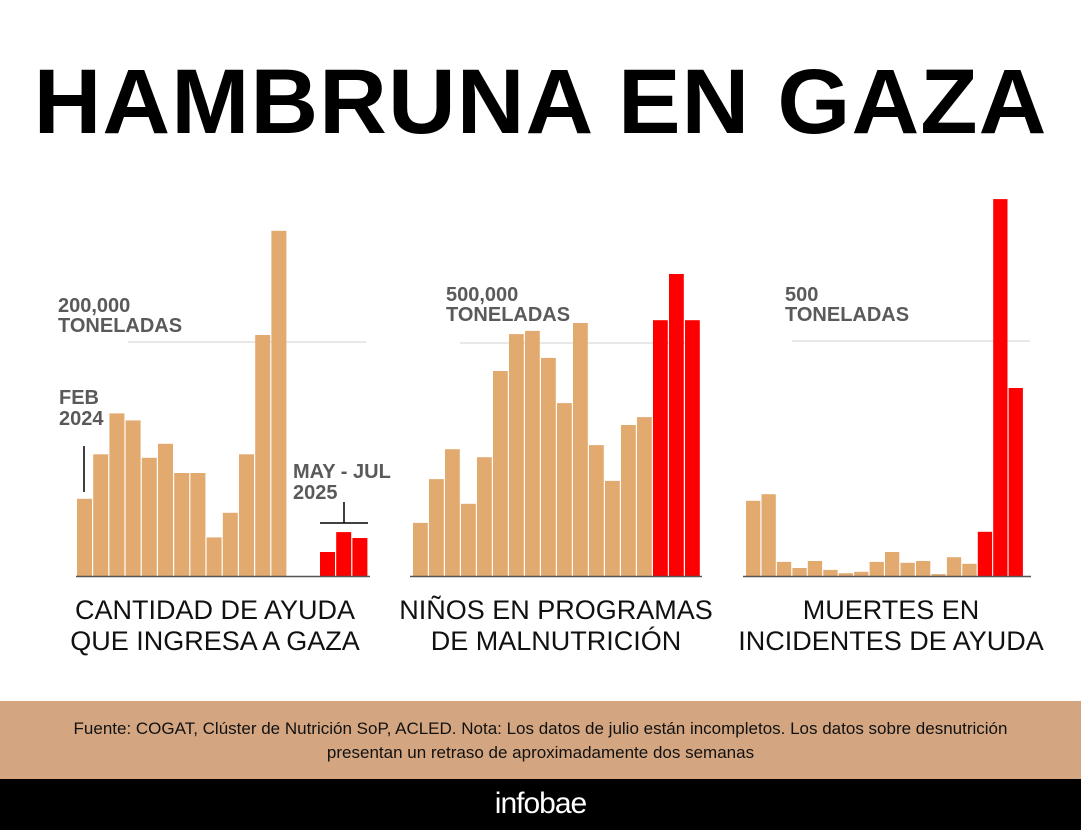 This screenshot has height=830, width=1081. I want to click on annotation-label: 2025, so click(315, 493).